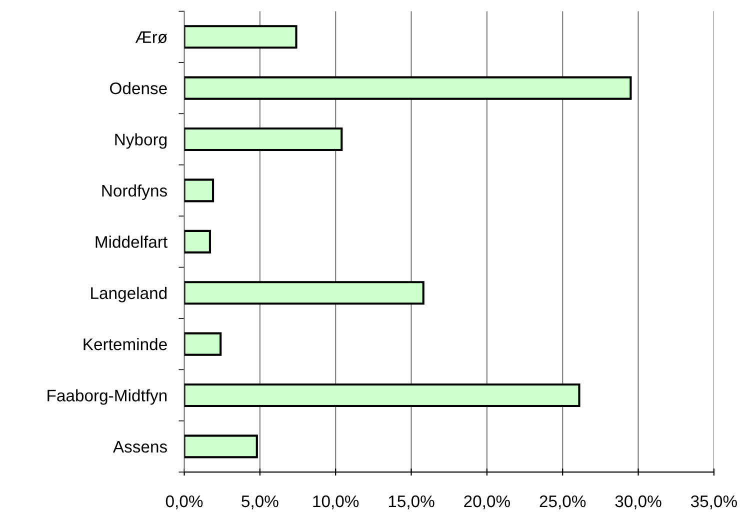 This screenshot has height=512, width=746. I want to click on x-tick-label: 10,0%, so click(336, 502).